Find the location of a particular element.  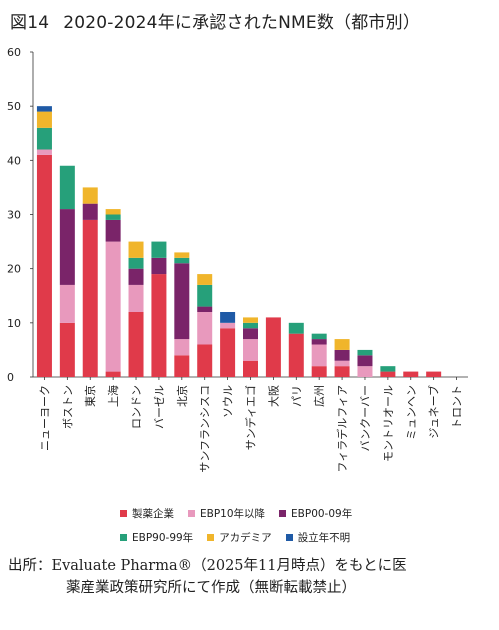

legend-label-academia: アカデミア is located at coordinates (245, 537).